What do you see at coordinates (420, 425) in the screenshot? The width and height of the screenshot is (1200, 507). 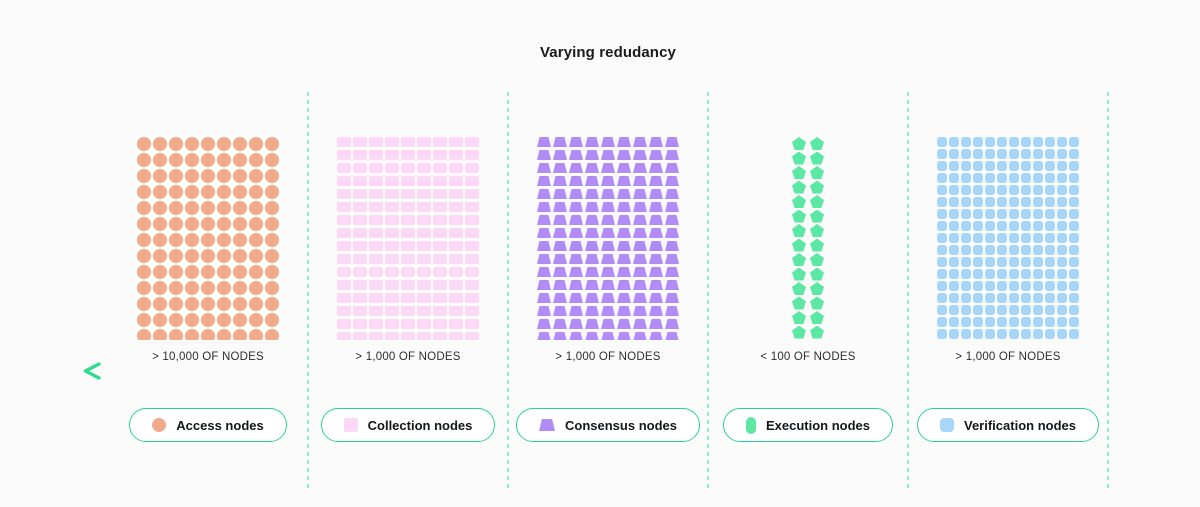 I see `legend-pill-label: Collection nodes` at bounding box center [420, 425].